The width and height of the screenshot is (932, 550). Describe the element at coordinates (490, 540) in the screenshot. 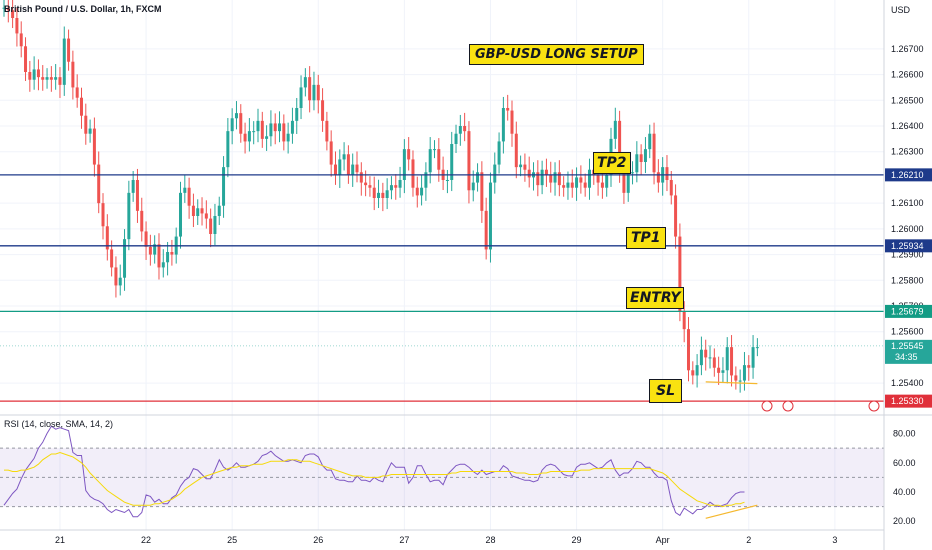

I see `time-tick-label: 28` at that location.